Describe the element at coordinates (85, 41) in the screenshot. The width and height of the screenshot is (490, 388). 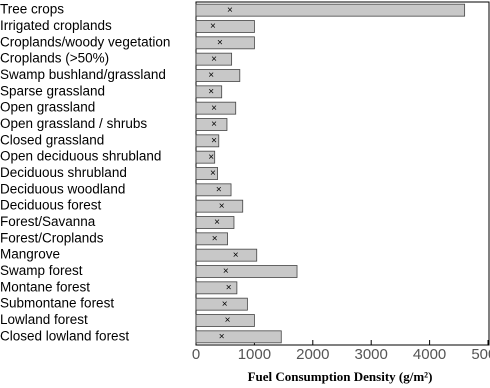
I see `category-label: Croplands/woody vegetation` at that location.